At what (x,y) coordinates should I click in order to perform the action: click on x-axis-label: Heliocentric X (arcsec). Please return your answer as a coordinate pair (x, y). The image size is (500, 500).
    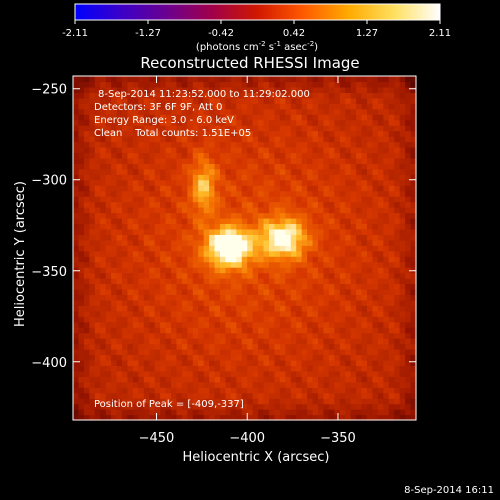
    Looking at the image, I should click on (256, 457).